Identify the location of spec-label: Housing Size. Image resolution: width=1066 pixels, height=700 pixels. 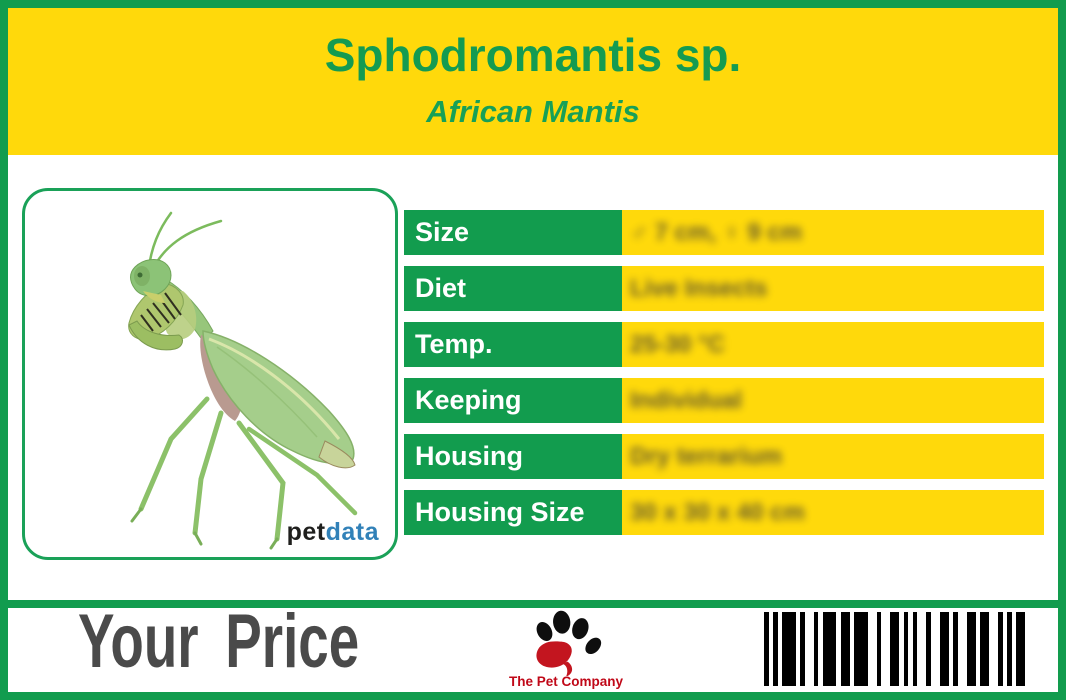
(513, 512).